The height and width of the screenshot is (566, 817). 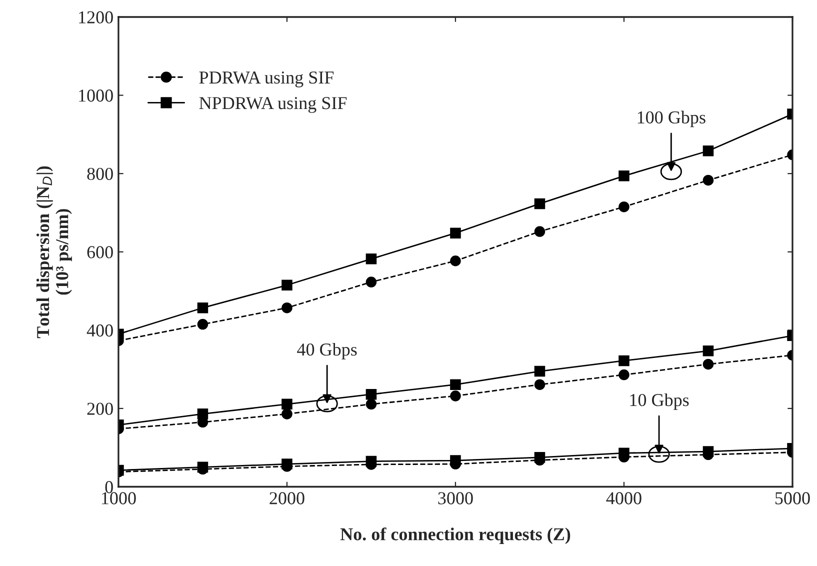 What do you see at coordinates (672, 119) in the screenshot?
I see `annotation: 100 Gbps` at bounding box center [672, 119].